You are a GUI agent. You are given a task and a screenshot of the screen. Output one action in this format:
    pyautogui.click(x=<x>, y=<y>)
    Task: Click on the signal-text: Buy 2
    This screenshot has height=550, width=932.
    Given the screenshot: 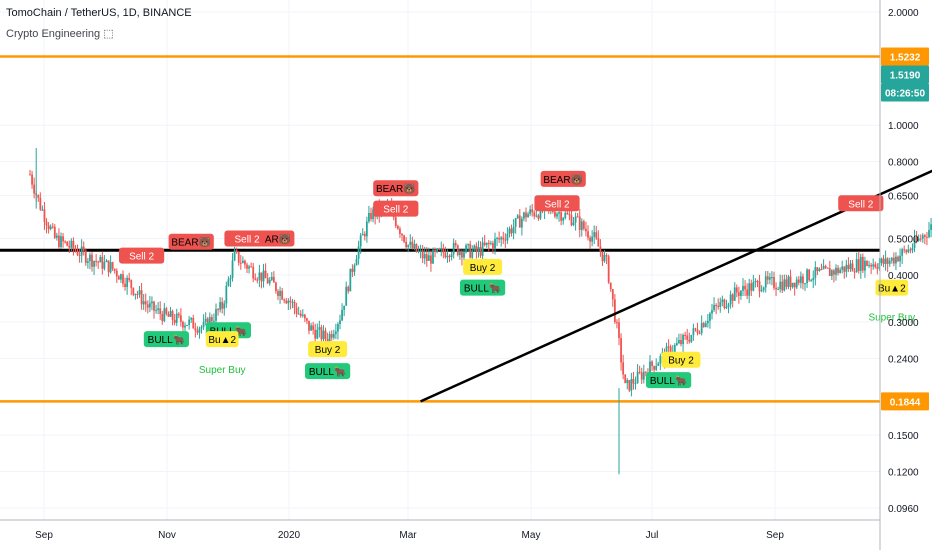 What is the action you would take?
    pyautogui.click(x=328, y=350)
    